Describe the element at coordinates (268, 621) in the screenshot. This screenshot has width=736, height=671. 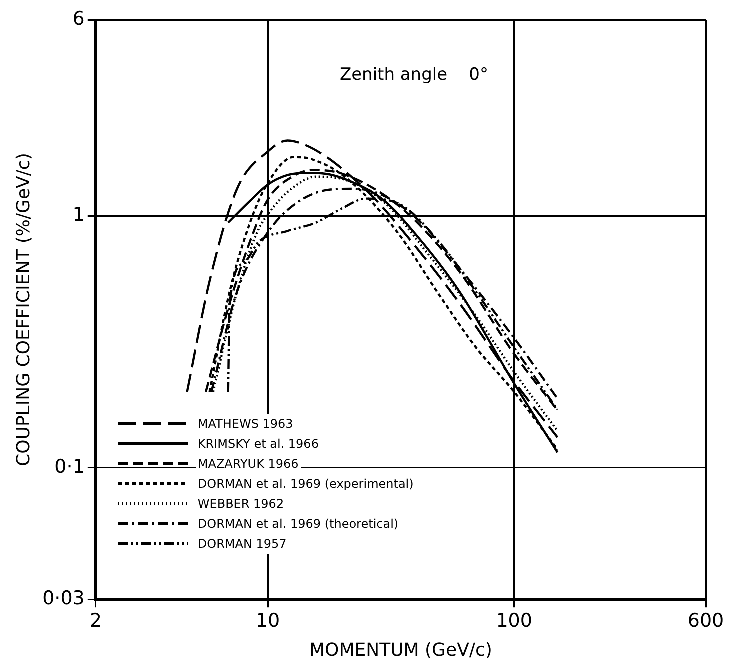
I see `x-tick-label: 10` at that location.